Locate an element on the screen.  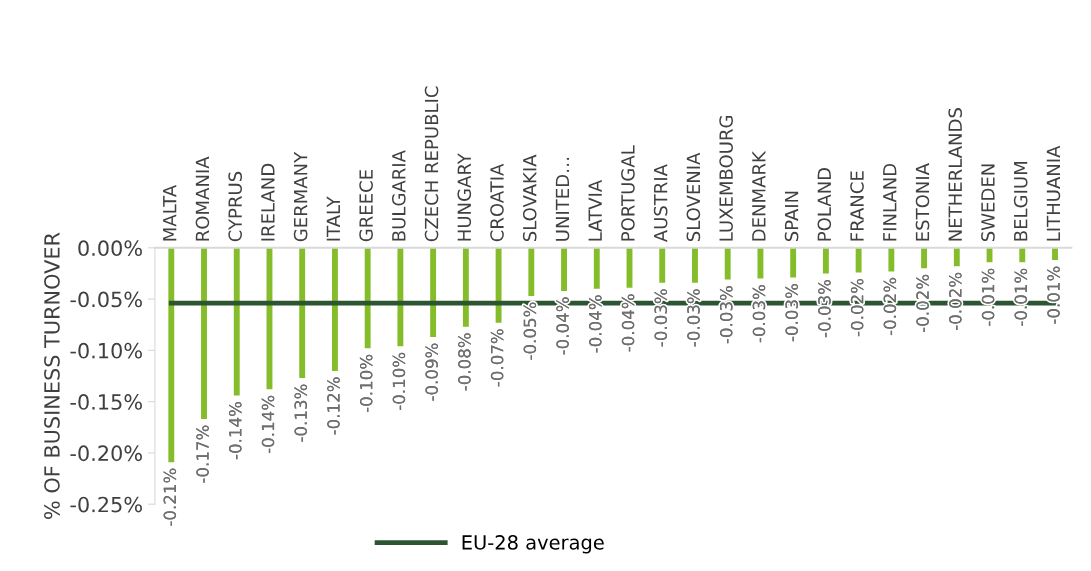
x-tick-label: FRANCE is located at coordinates (857, 206).